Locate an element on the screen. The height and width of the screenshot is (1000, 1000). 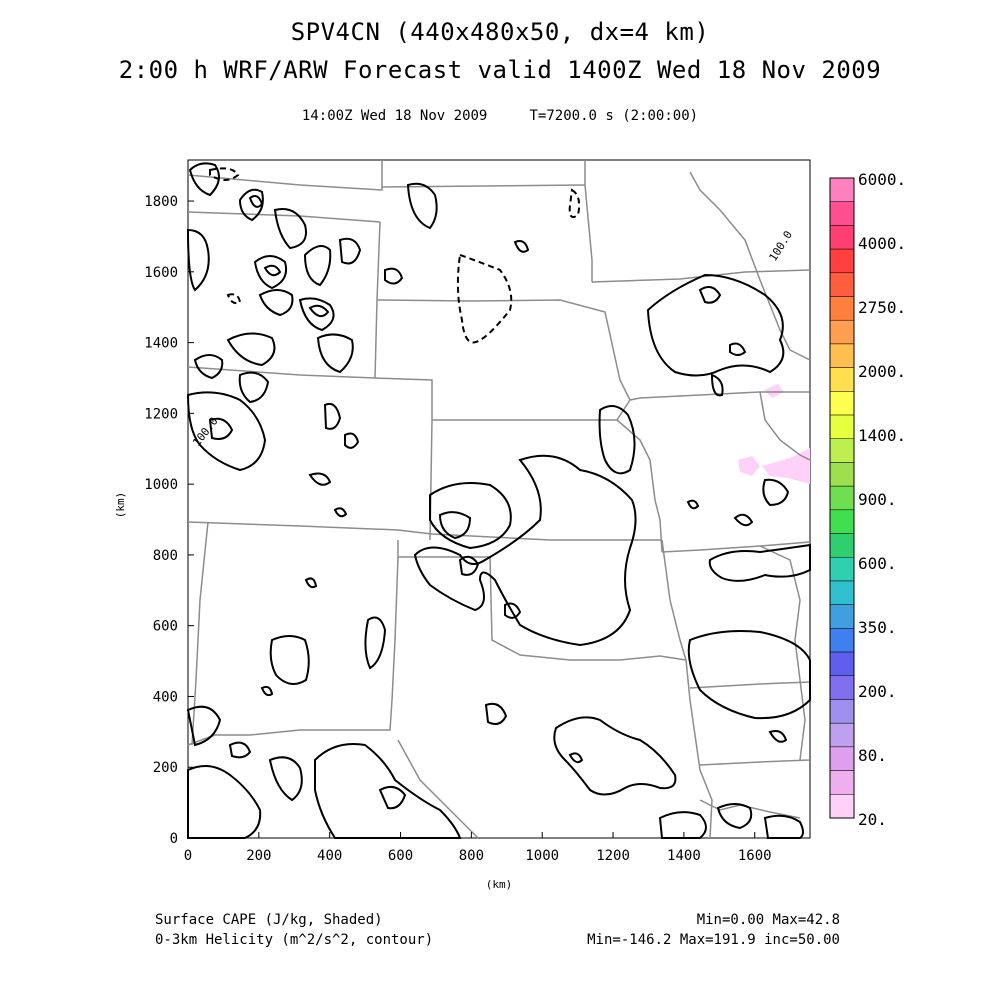
colorbar-frame is located at coordinates (842, 498).